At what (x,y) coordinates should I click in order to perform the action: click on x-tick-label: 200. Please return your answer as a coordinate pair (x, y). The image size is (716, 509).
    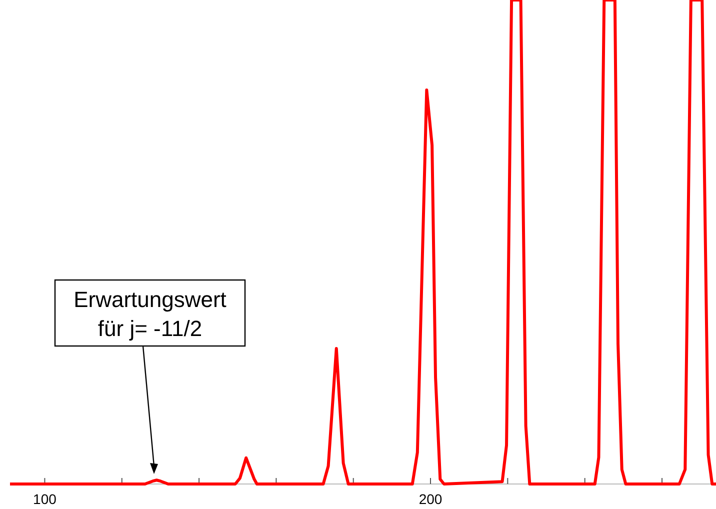
    Looking at the image, I should click on (430, 499).